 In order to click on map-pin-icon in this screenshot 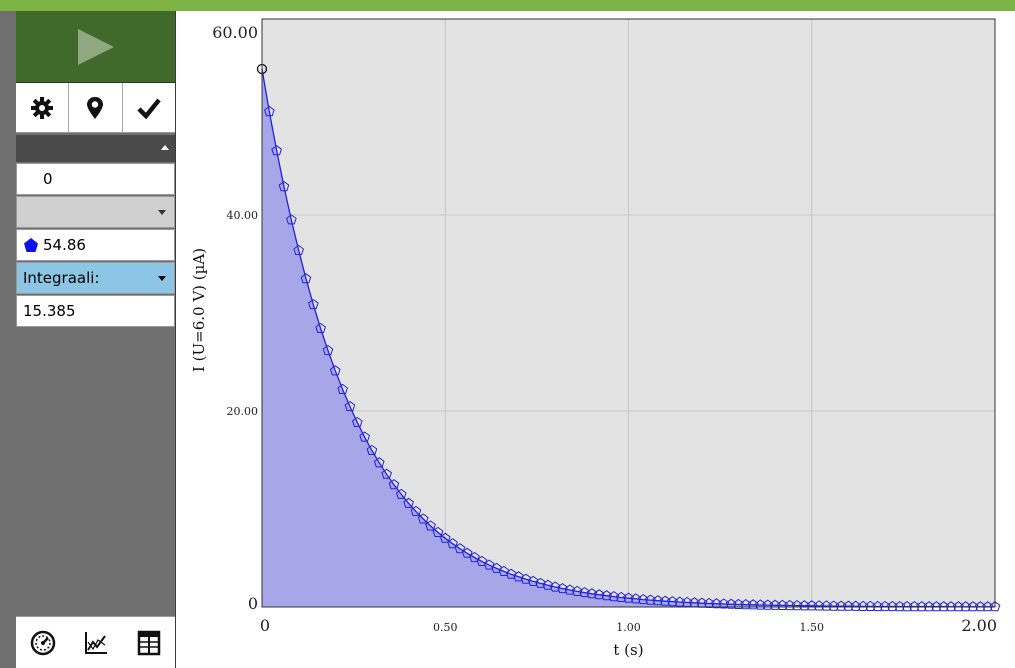, I will do `click(95, 107)`.